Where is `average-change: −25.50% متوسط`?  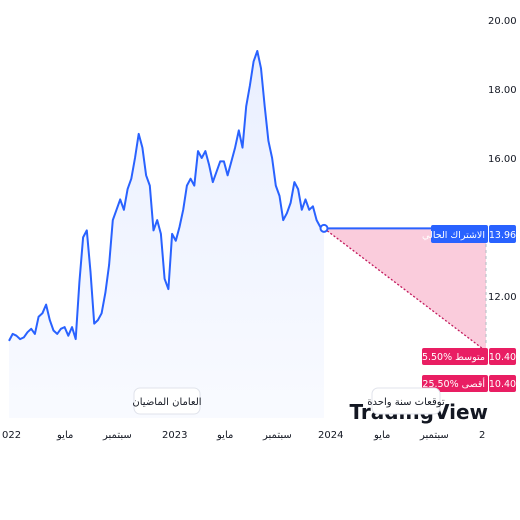 average-change: −25.50% متوسط is located at coordinates (446, 357).